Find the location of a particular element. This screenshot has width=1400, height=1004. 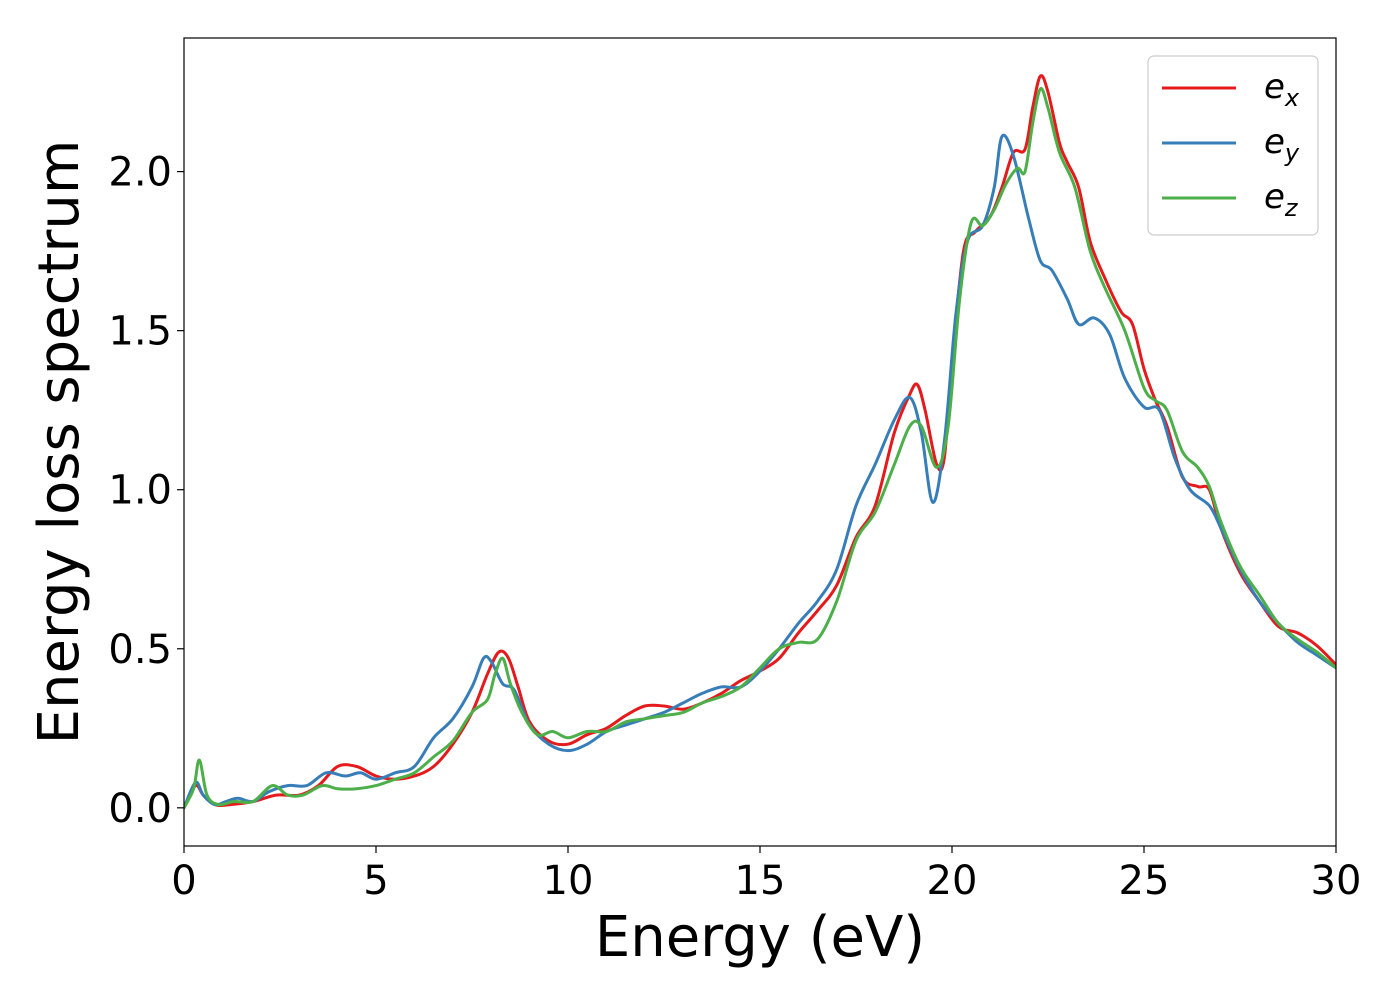

x-tick-label: 30 is located at coordinates (1336, 881).